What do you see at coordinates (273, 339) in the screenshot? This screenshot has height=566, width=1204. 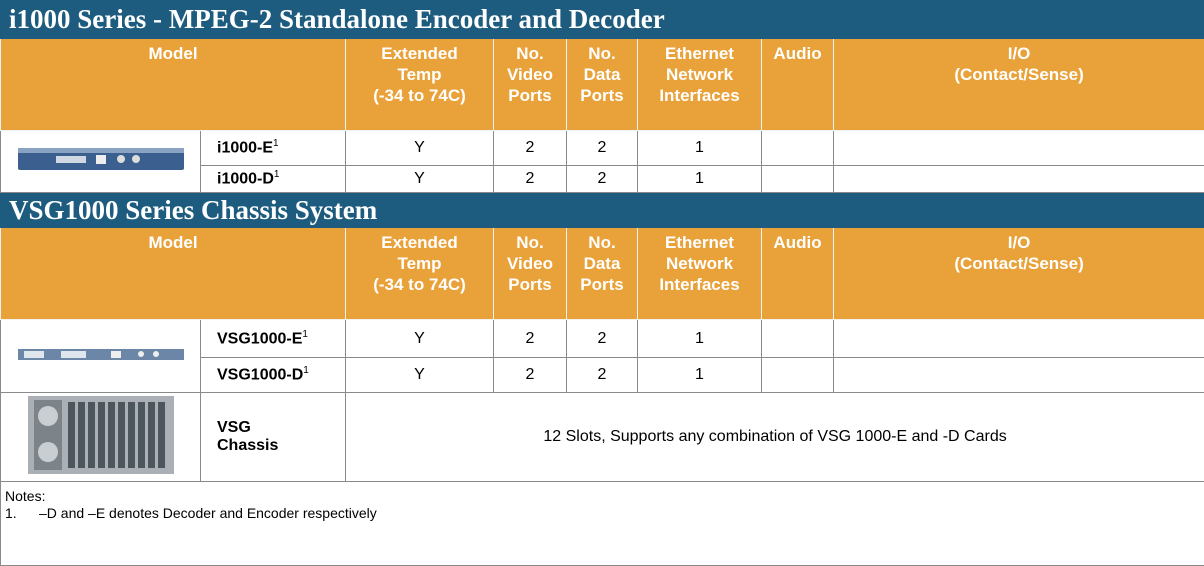 I see `model-cell: VSG1000-E1` at bounding box center [273, 339].